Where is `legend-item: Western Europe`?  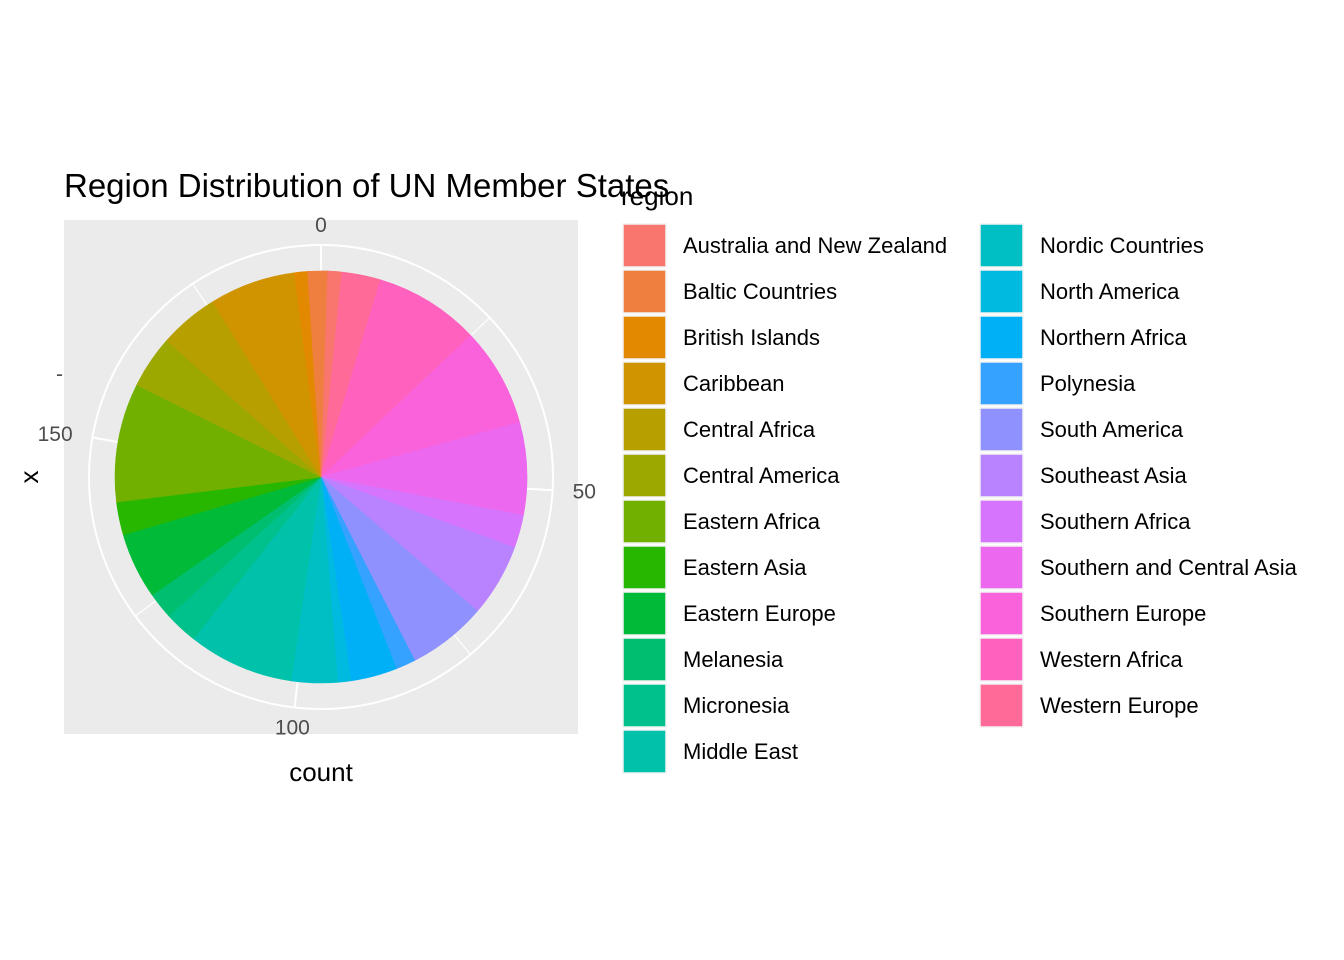
legend-item: Western Europe is located at coordinates (1089, 705).